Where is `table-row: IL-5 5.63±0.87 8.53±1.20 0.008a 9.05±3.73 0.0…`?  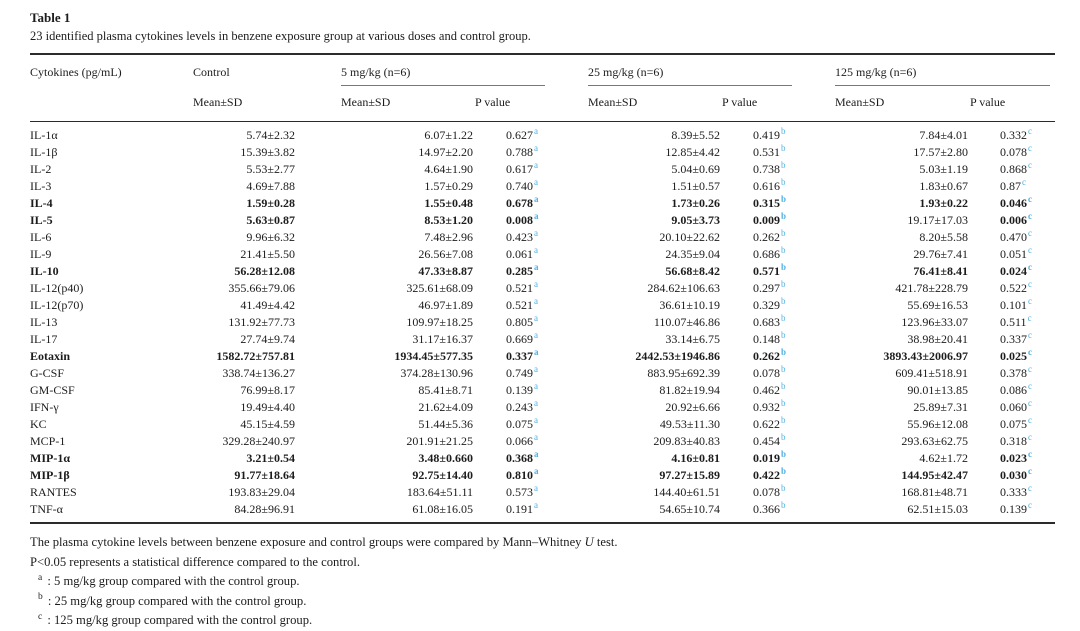 table-row: IL-5 5.63±0.87 8.53±1.20 0.008a 9.05±3.73 0.0… is located at coordinates (542, 220).